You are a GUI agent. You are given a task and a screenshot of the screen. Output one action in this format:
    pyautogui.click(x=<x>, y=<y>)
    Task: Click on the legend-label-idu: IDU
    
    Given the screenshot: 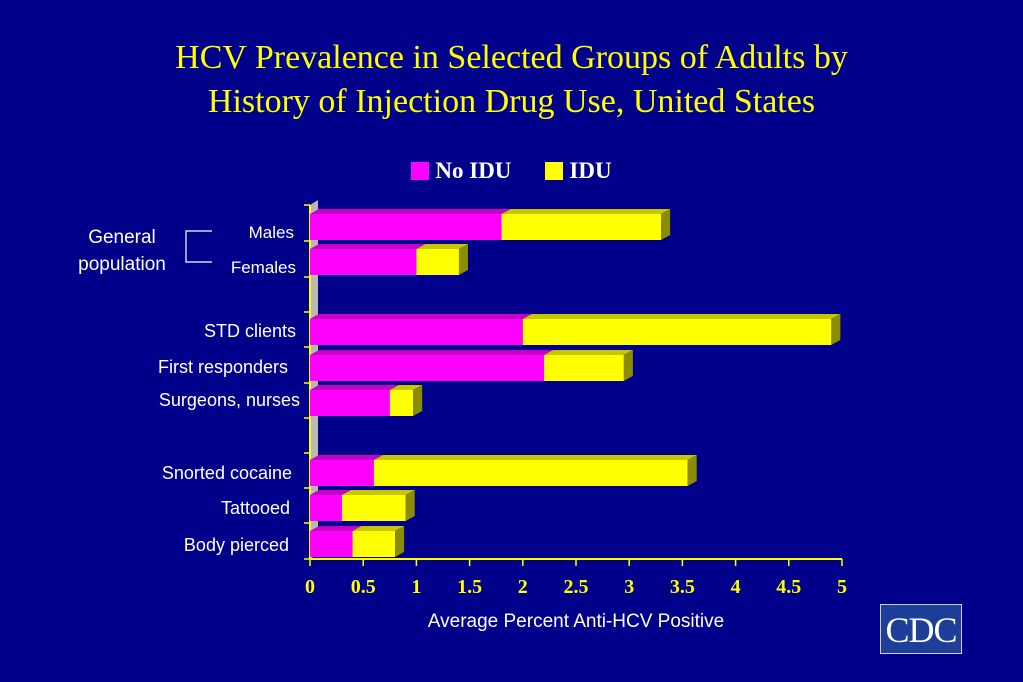 What is the action you would take?
    pyautogui.click(x=590, y=170)
    